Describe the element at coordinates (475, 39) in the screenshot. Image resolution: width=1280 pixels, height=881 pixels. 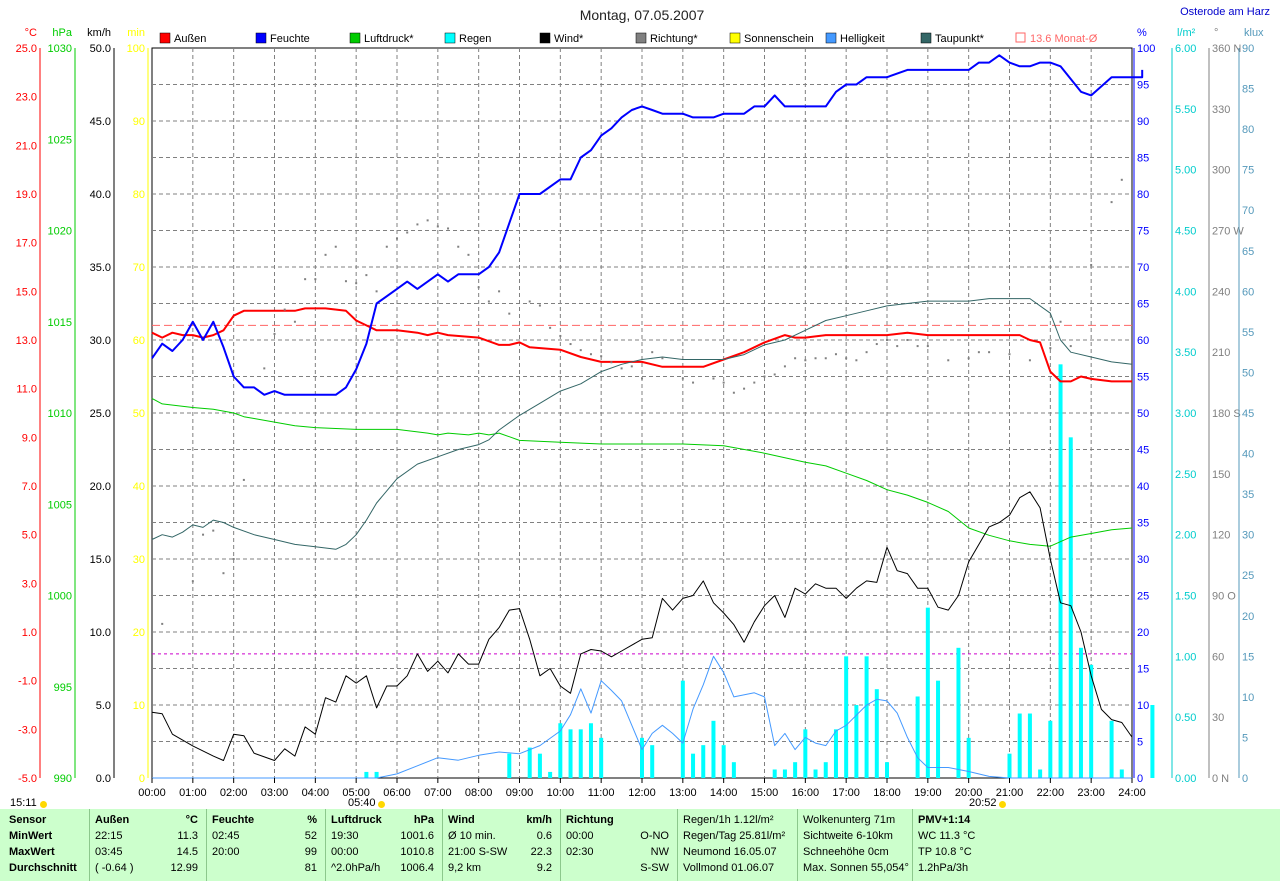
I see `legend-label: Regen` at that location.